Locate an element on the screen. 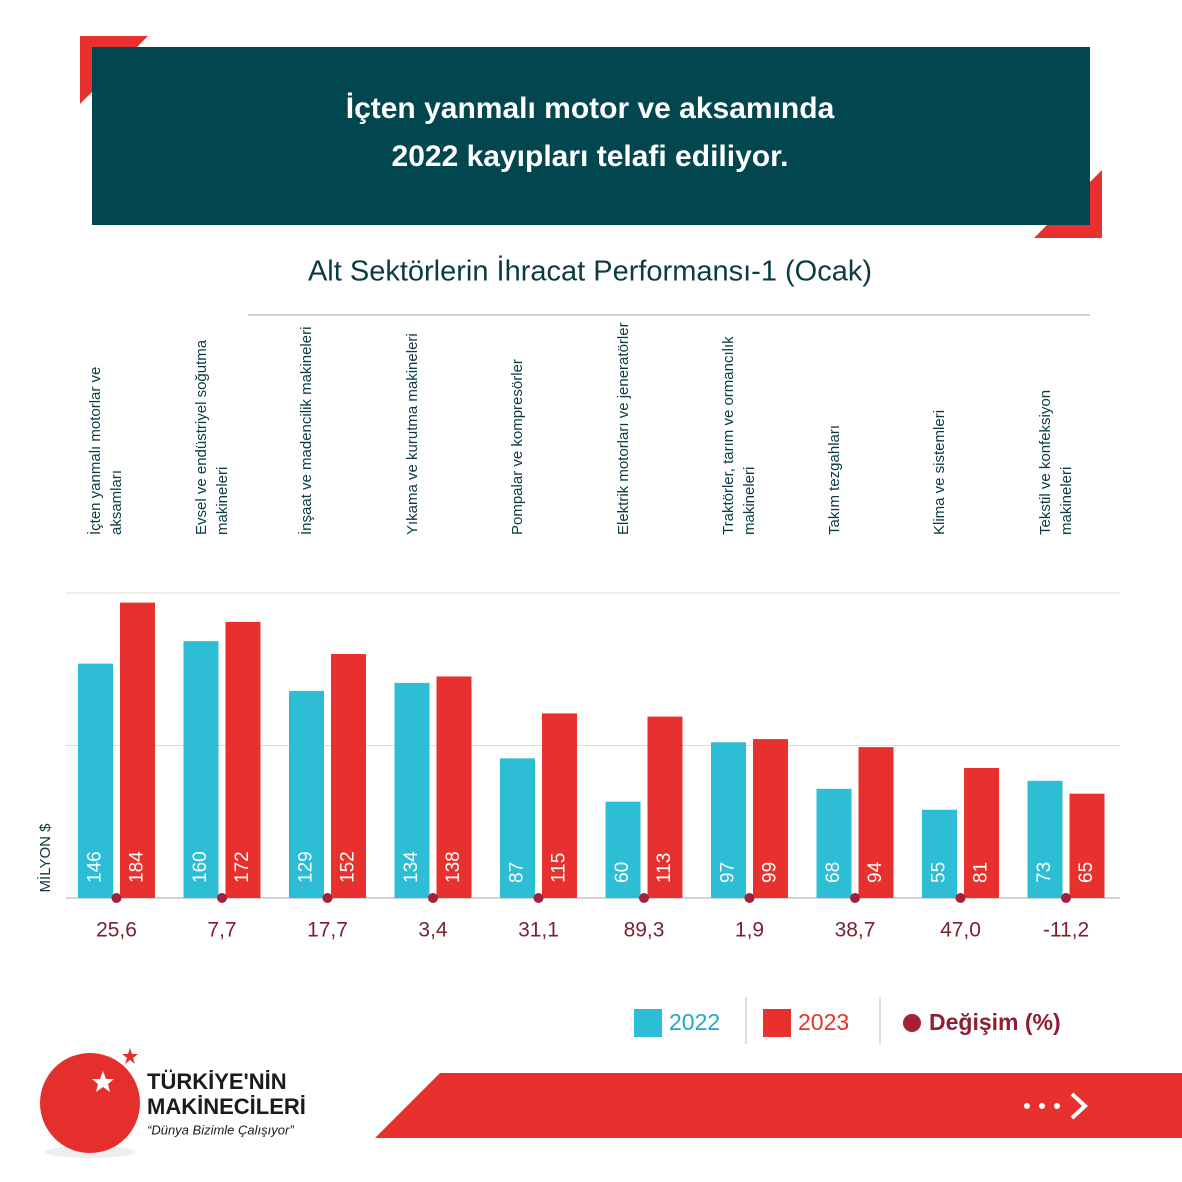  footer-band is located at coordinates (778, 1105).